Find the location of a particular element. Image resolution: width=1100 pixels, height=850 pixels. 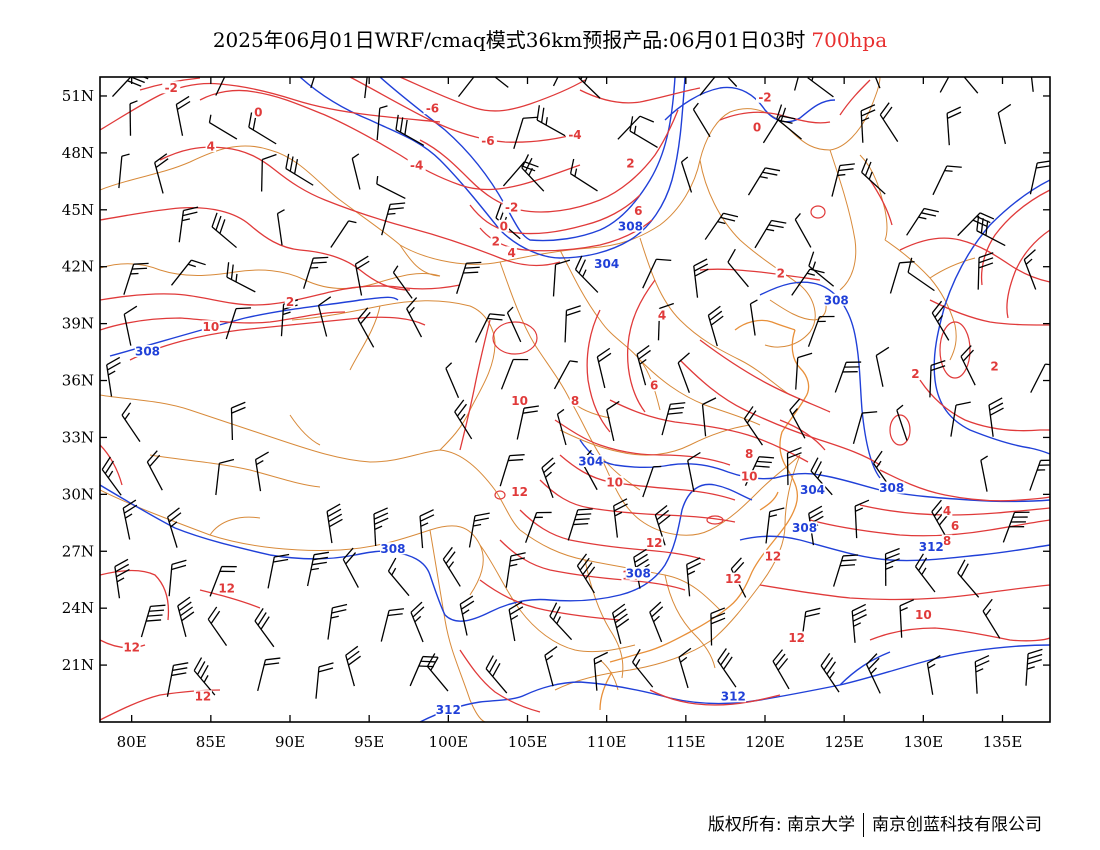

temperature-label: -4 is located at coordinates (574, 135).